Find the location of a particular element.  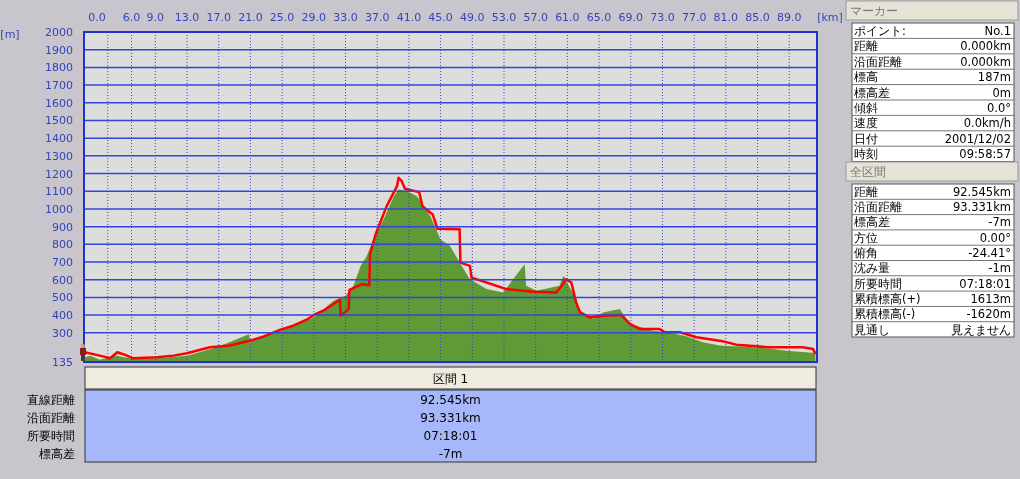

text: 日付 is located at coordinates (866, 138).